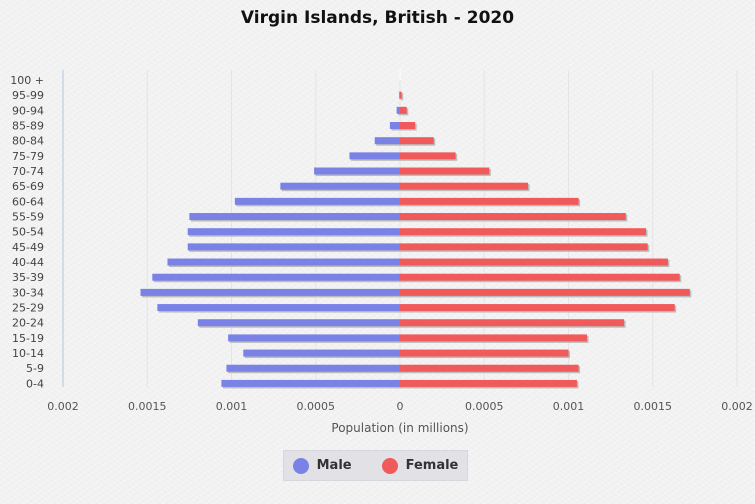 The height and width of the screenshot is (504, 755). Describe the element at coordinates (28, 171) in the screenshot. I see `y-category-label: 70-74` at that location.